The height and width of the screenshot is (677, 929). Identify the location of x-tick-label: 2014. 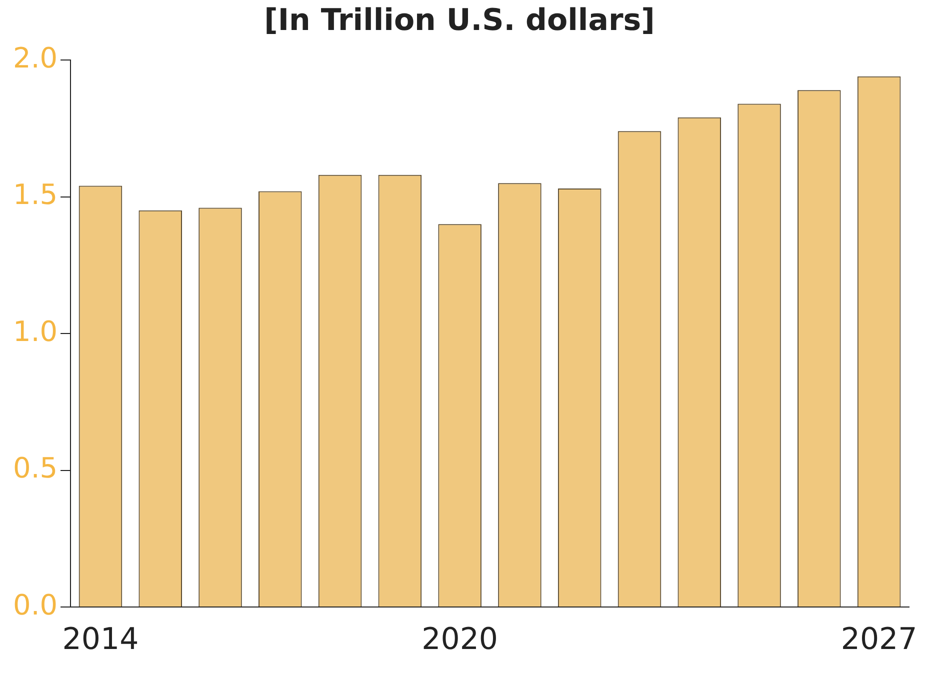
(100, 639).